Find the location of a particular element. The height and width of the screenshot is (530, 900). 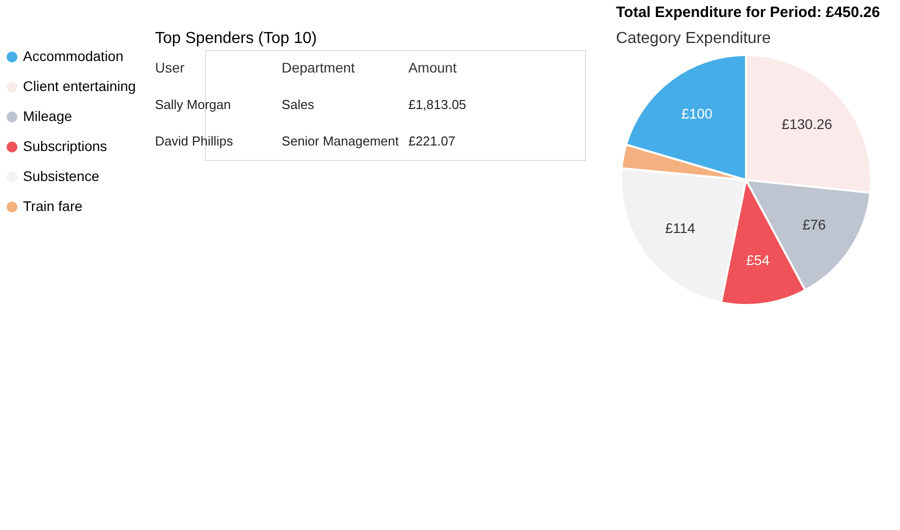

data-label: £76 is located at coordinates (814, 224).